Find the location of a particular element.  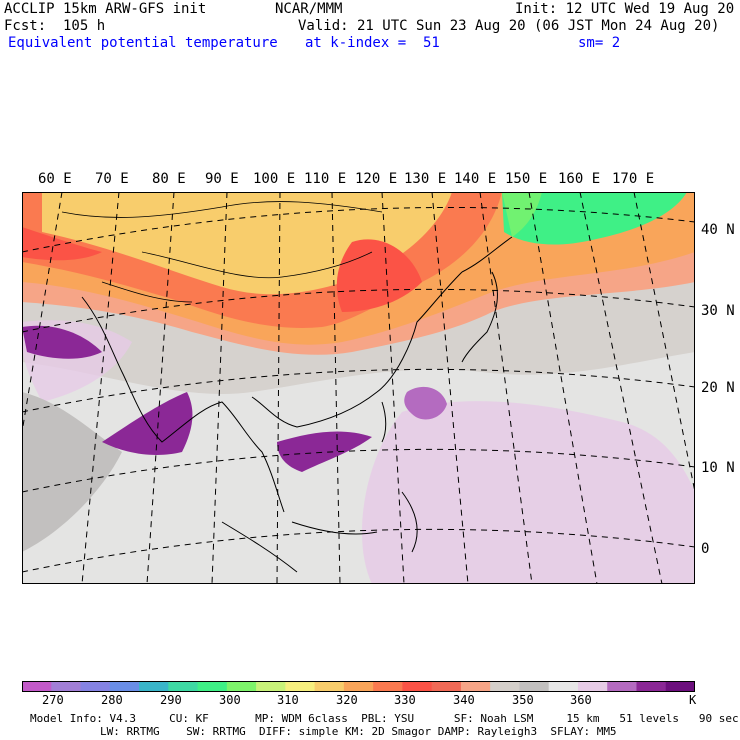

lat-label: 10 N is located at coordinates (718, 468).